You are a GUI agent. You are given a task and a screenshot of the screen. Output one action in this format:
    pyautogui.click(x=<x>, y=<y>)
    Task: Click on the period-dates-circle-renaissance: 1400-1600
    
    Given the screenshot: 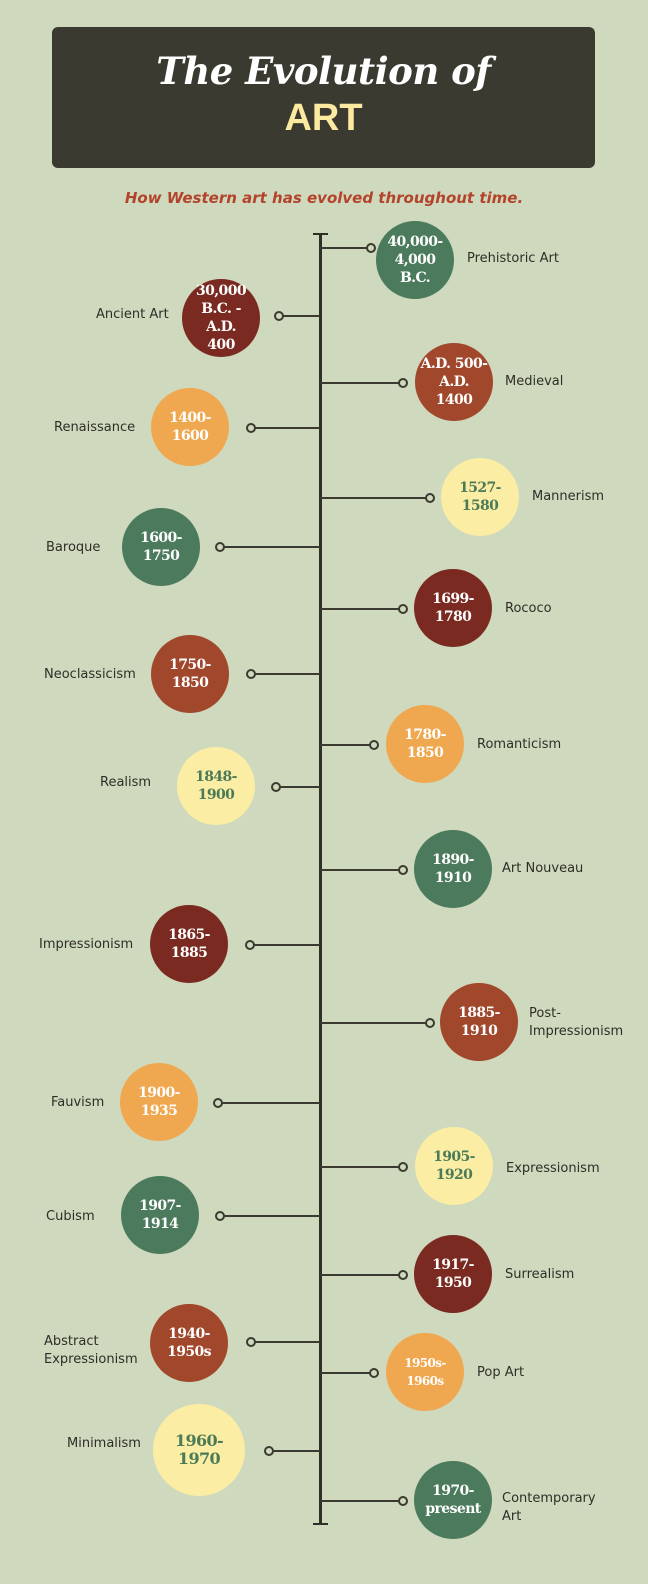 What is the action you would take?
    pyautogui.click(x=190, y=427)
    